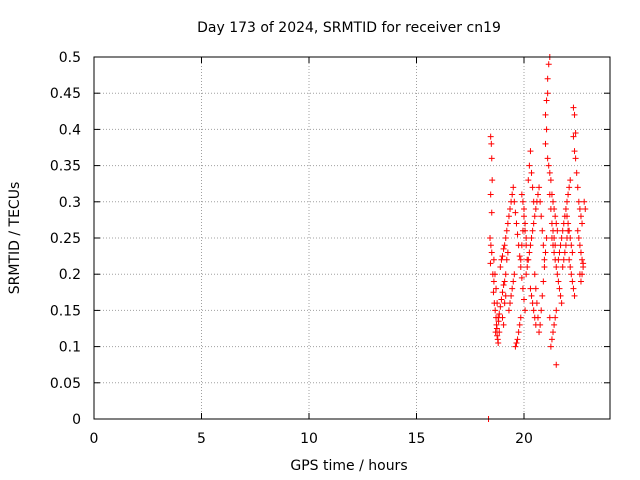 This screenshot has height=480, width=640. Describe the element at coordinates (76, 420) in the screenshot. I see `y-tick-label: 0` at that location.